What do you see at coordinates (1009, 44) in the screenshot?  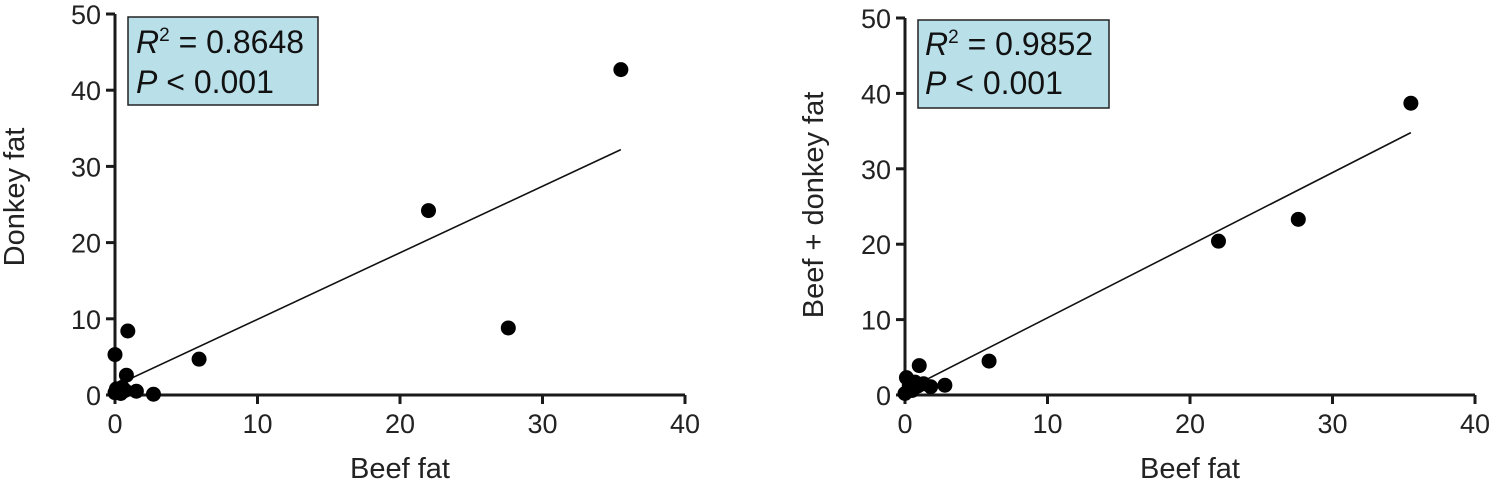 I see `r-squared-annotation: R2 = 0.9852` at bounding box center [1009, 44].